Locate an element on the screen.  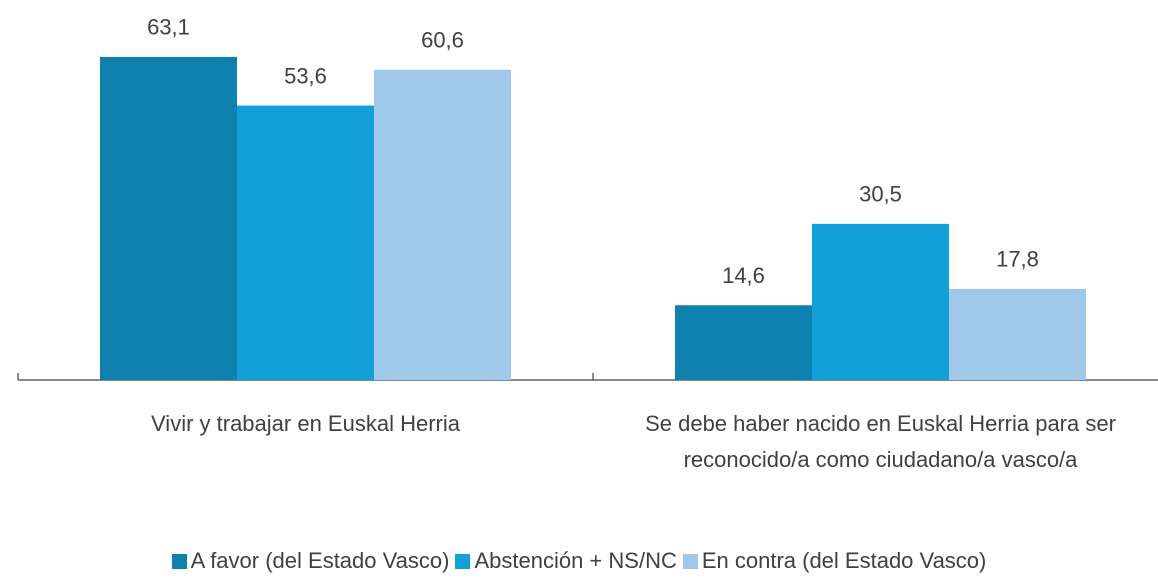
legend-item: A favor (del Estado Vasco) is located at coordinates (310, 561).